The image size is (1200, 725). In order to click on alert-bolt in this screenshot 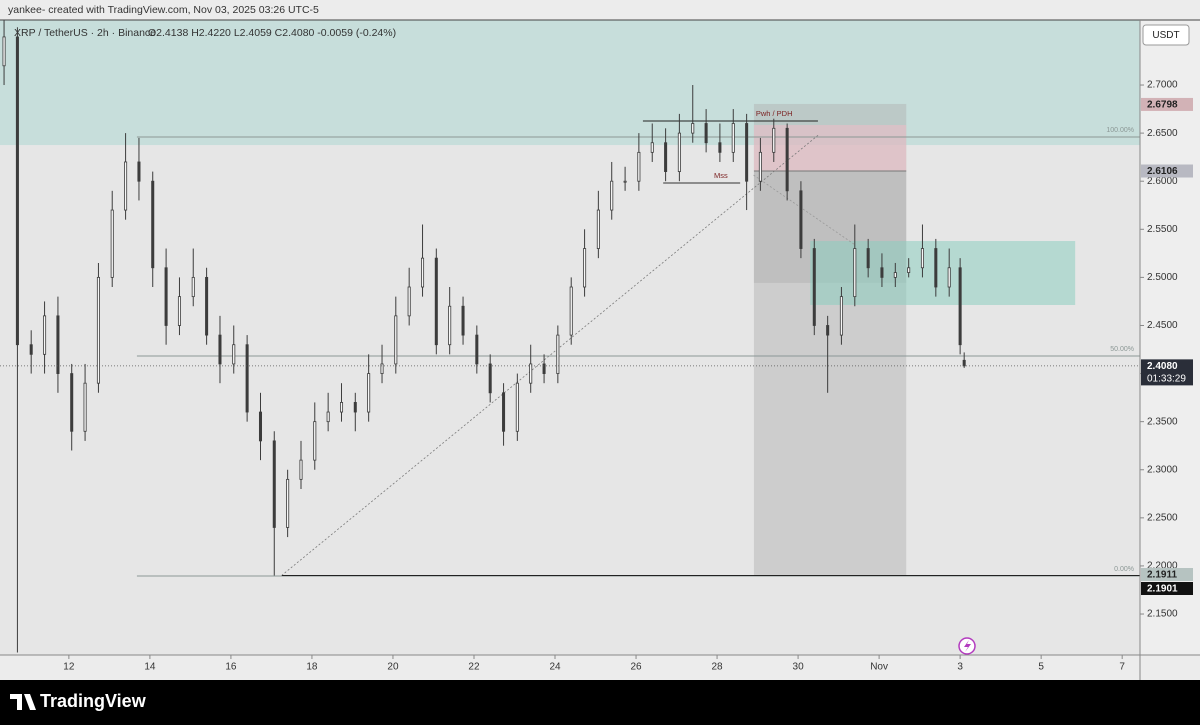, I will do `click(967, 646)`.